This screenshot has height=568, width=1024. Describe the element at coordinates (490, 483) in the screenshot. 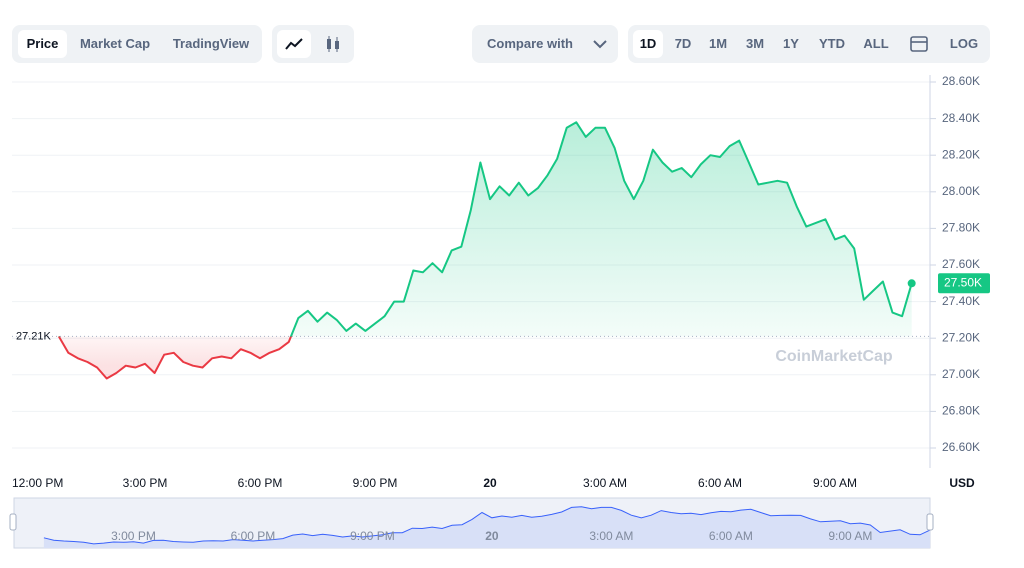

I see `x-tick-label: 20` at that location.